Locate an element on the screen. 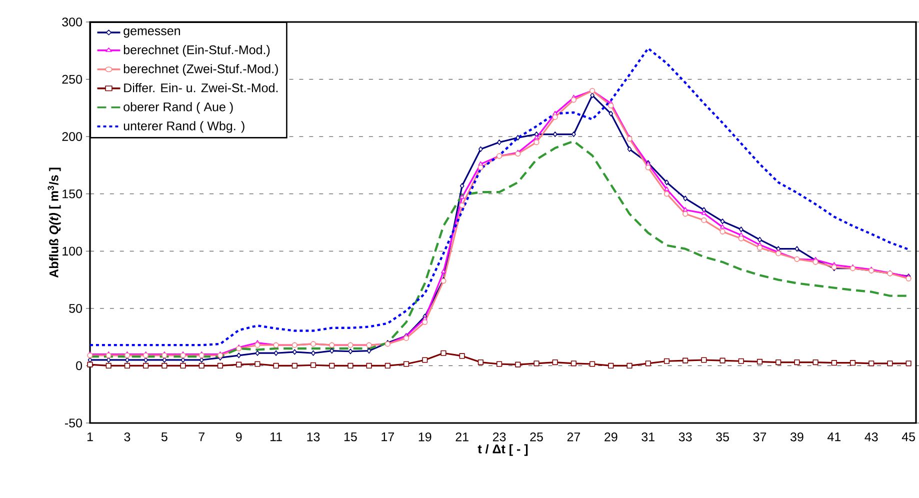  legend-label: berechnet (Ein-Stuf.-Mod.) is located at coordinates (197, 51).